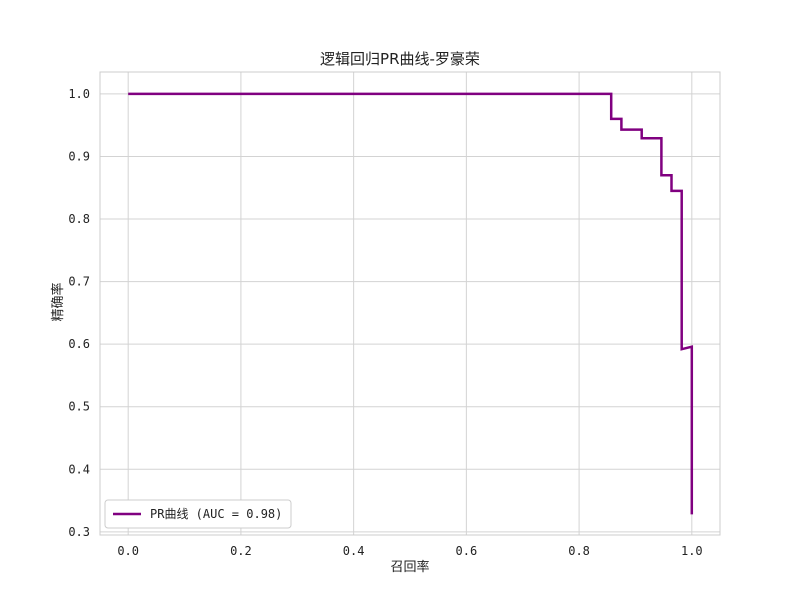 The height and width of the screenshot is (600, 800). Describe the element at coordinates (79, 407) in the screenshot. I see `y-tick-label: 0.5` at that location.